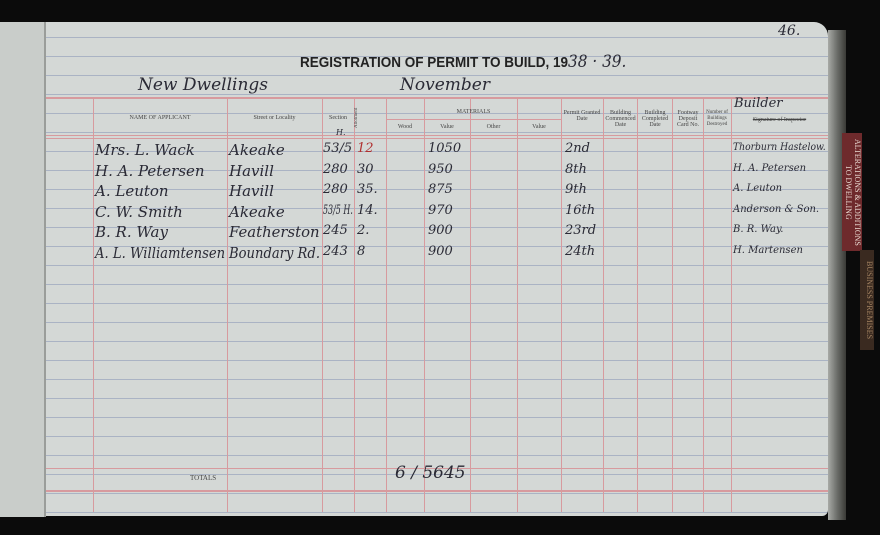  Describe the element at coordinates (367, 210) in the screenshot. I see `allotment: 14.` at that location.